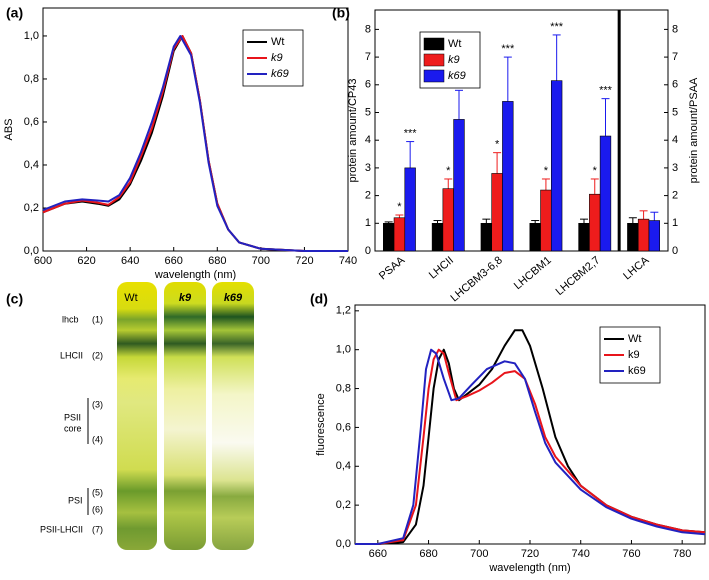 This screenshot has width=709, height=580. Describe the element at coordinates (343, 311) in the screenshot. I see `y-tick-label: 1,2` at that location.